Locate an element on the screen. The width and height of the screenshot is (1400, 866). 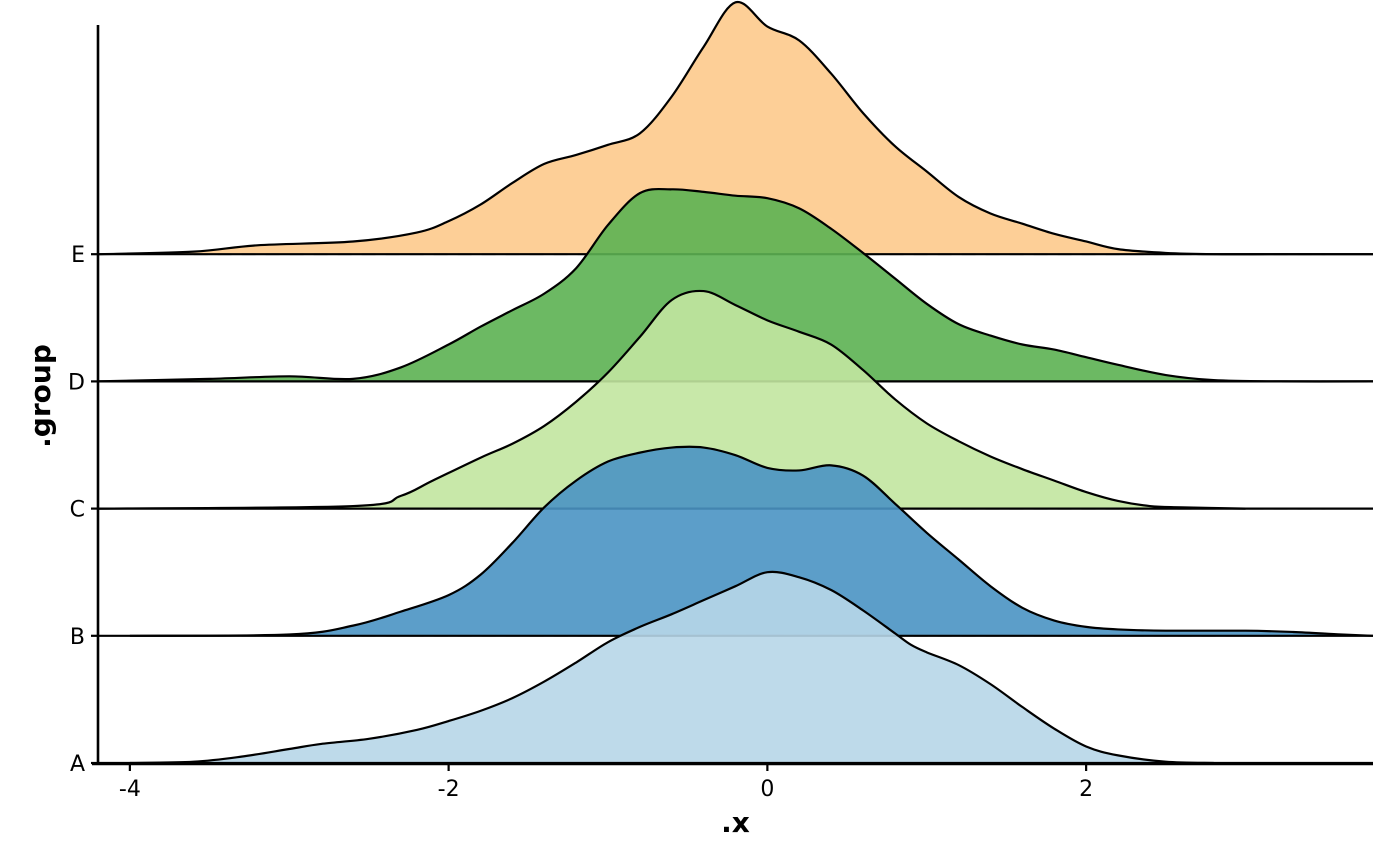
y-tick-label-e: E is located at coordinates (78, 255).